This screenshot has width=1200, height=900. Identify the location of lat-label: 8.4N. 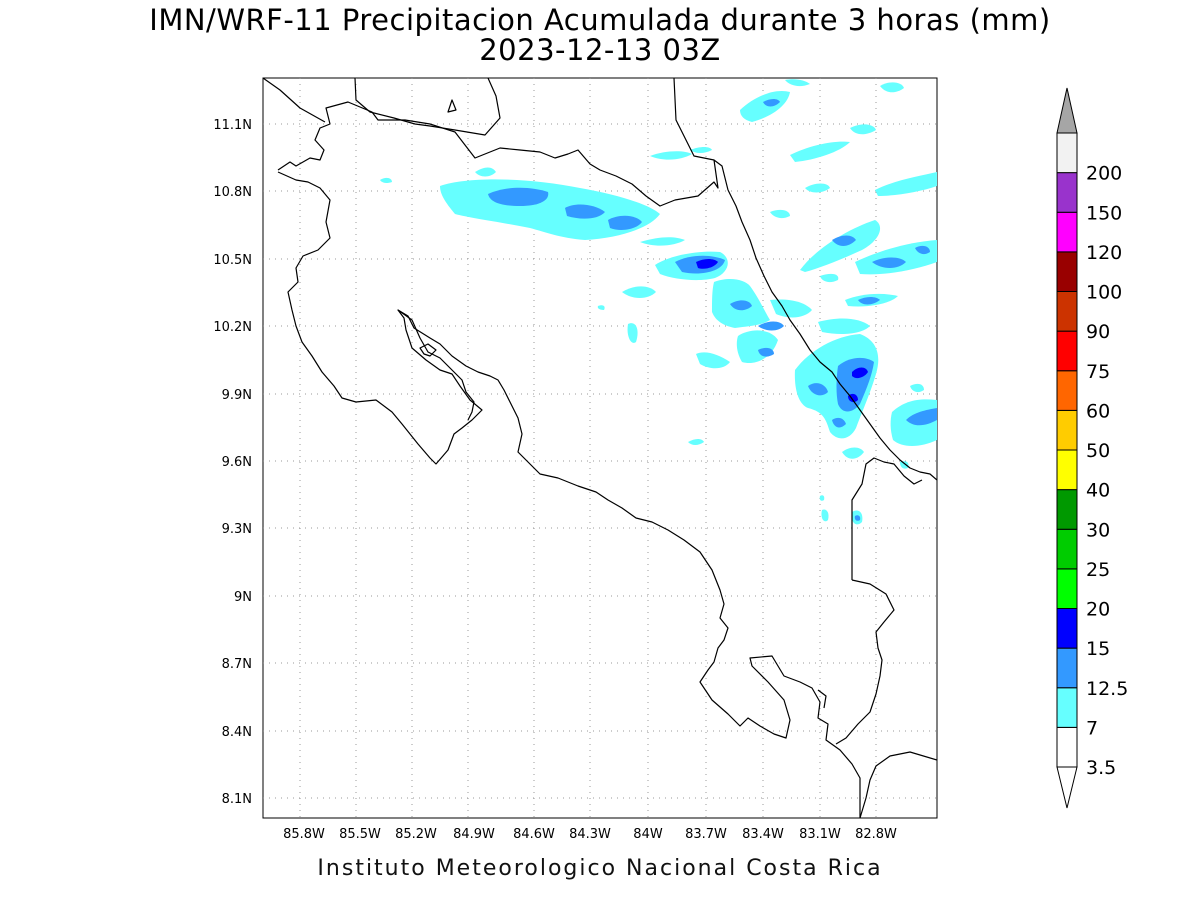
(237, 732).